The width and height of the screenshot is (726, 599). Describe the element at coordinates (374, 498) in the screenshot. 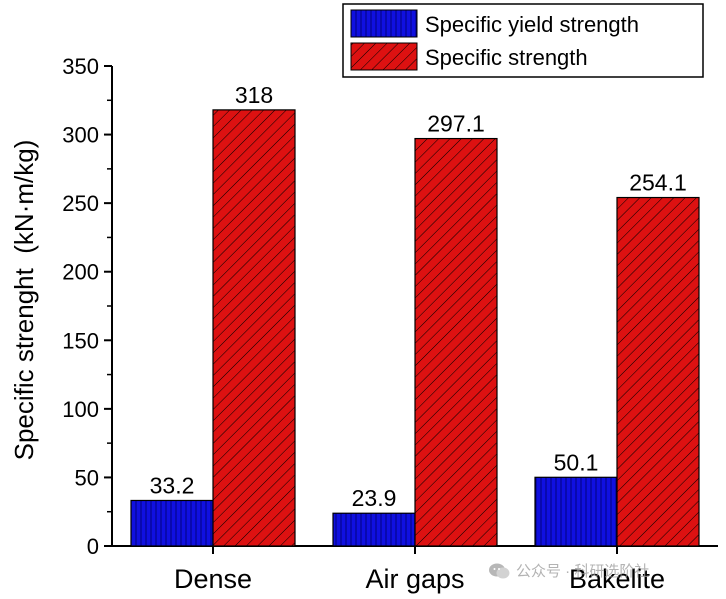

I see `bar-value-label: 23.9` at that location.